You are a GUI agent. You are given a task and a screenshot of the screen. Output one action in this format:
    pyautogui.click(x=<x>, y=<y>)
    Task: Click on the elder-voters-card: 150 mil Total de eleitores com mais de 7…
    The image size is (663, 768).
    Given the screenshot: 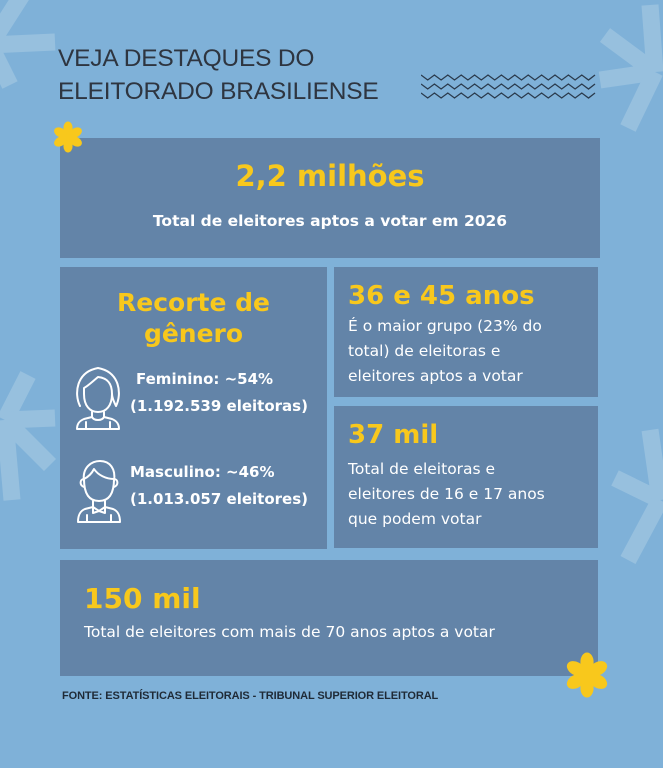 What is the action you would take?
    pyautogui.click(x=329, y=618)
    